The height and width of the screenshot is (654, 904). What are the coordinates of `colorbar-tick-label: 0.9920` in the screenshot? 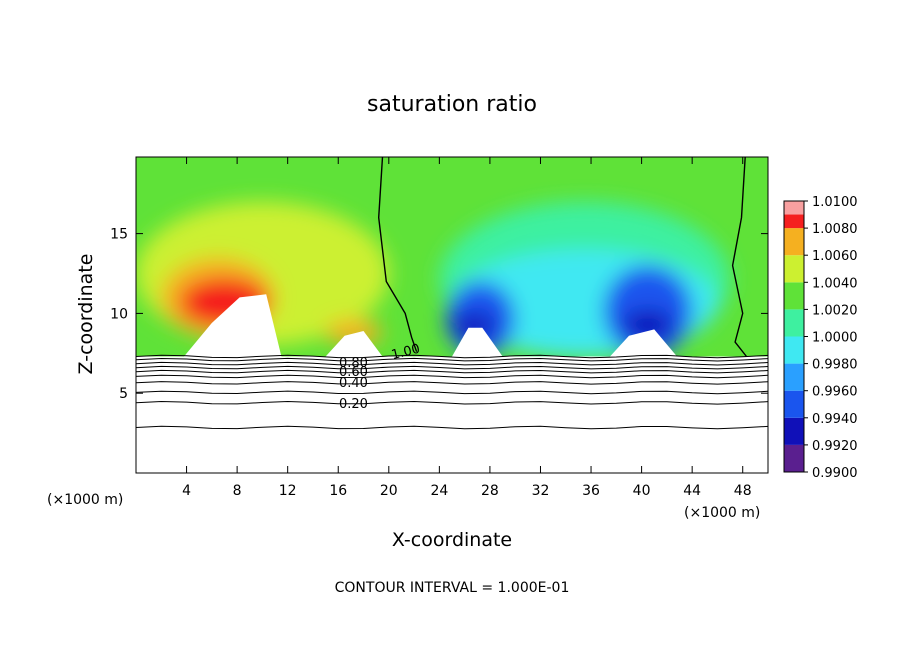 It's located at (835, 446).